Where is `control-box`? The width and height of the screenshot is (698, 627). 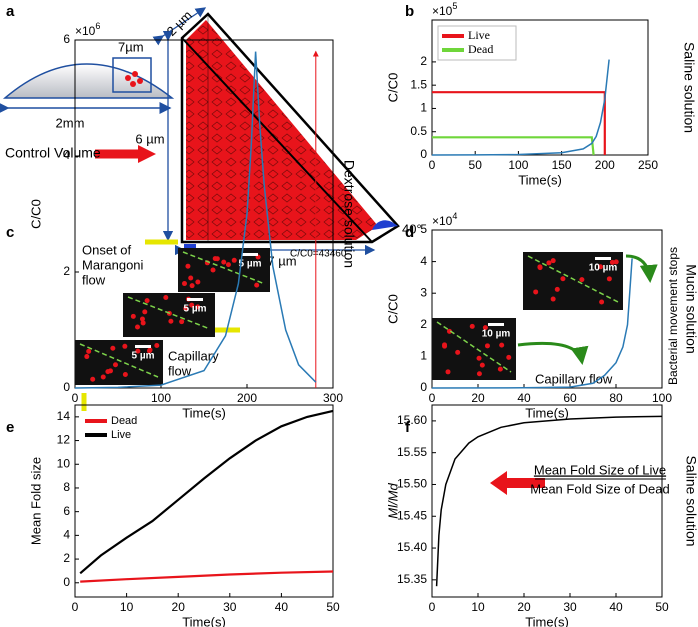 control-box is located at coordinates (132, 75).